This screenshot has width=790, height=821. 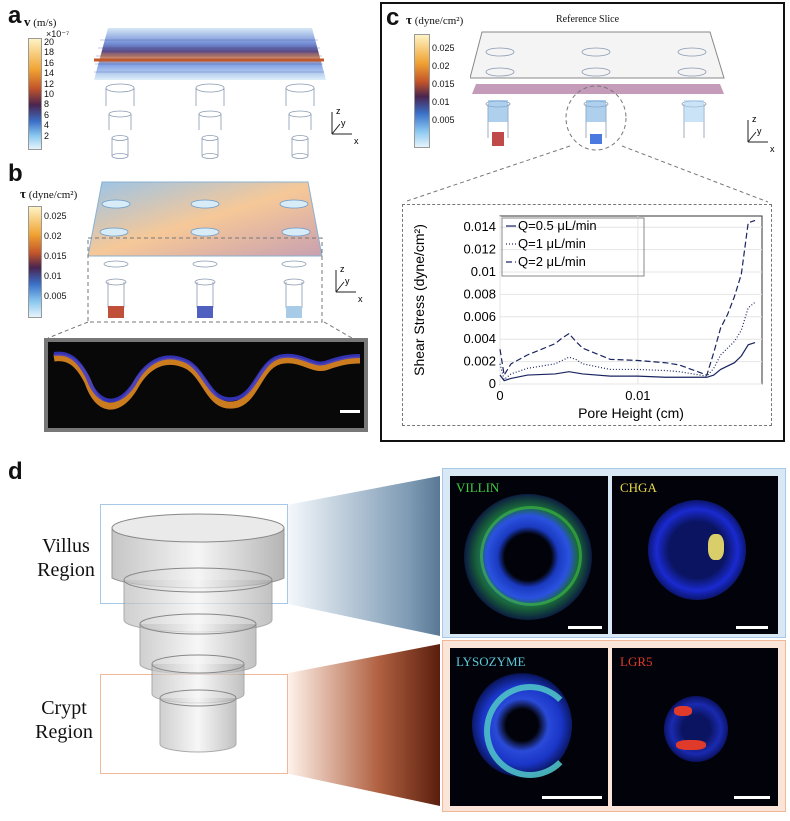 What do you see at coordinates (422, 91) in the screenshot?
I see `panel-c-colorbar` at bounding box center [422, 91].